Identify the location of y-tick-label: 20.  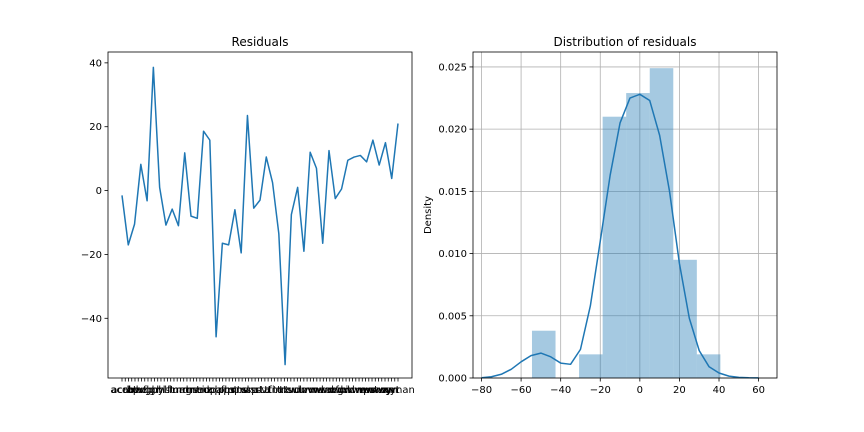
(95, 127).